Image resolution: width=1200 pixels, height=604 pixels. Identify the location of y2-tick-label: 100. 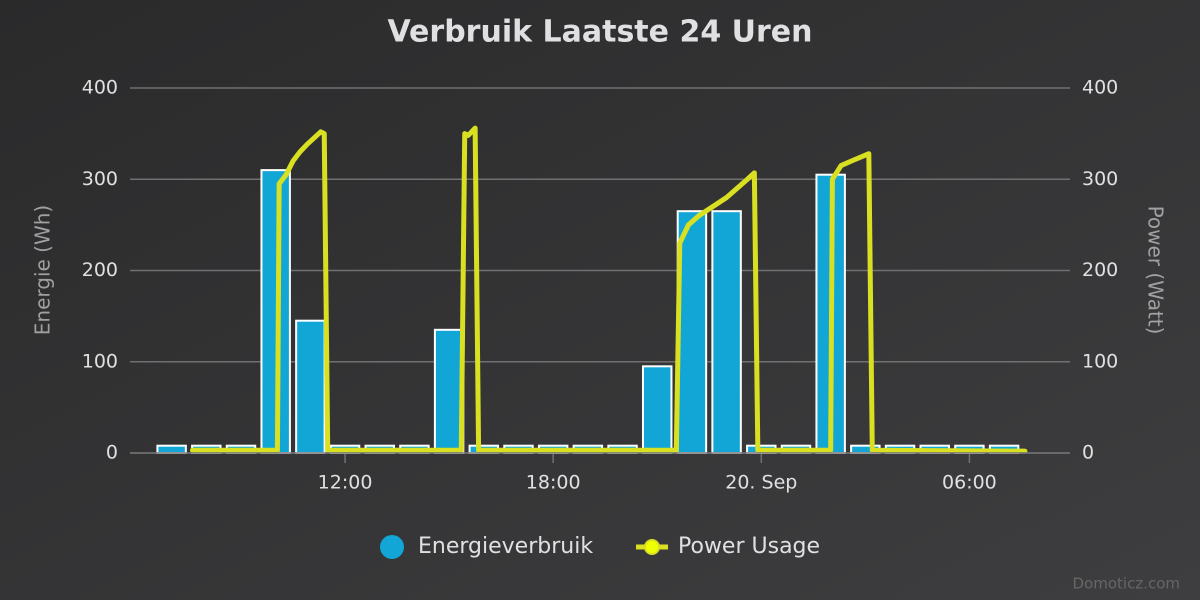
(1100, 361).